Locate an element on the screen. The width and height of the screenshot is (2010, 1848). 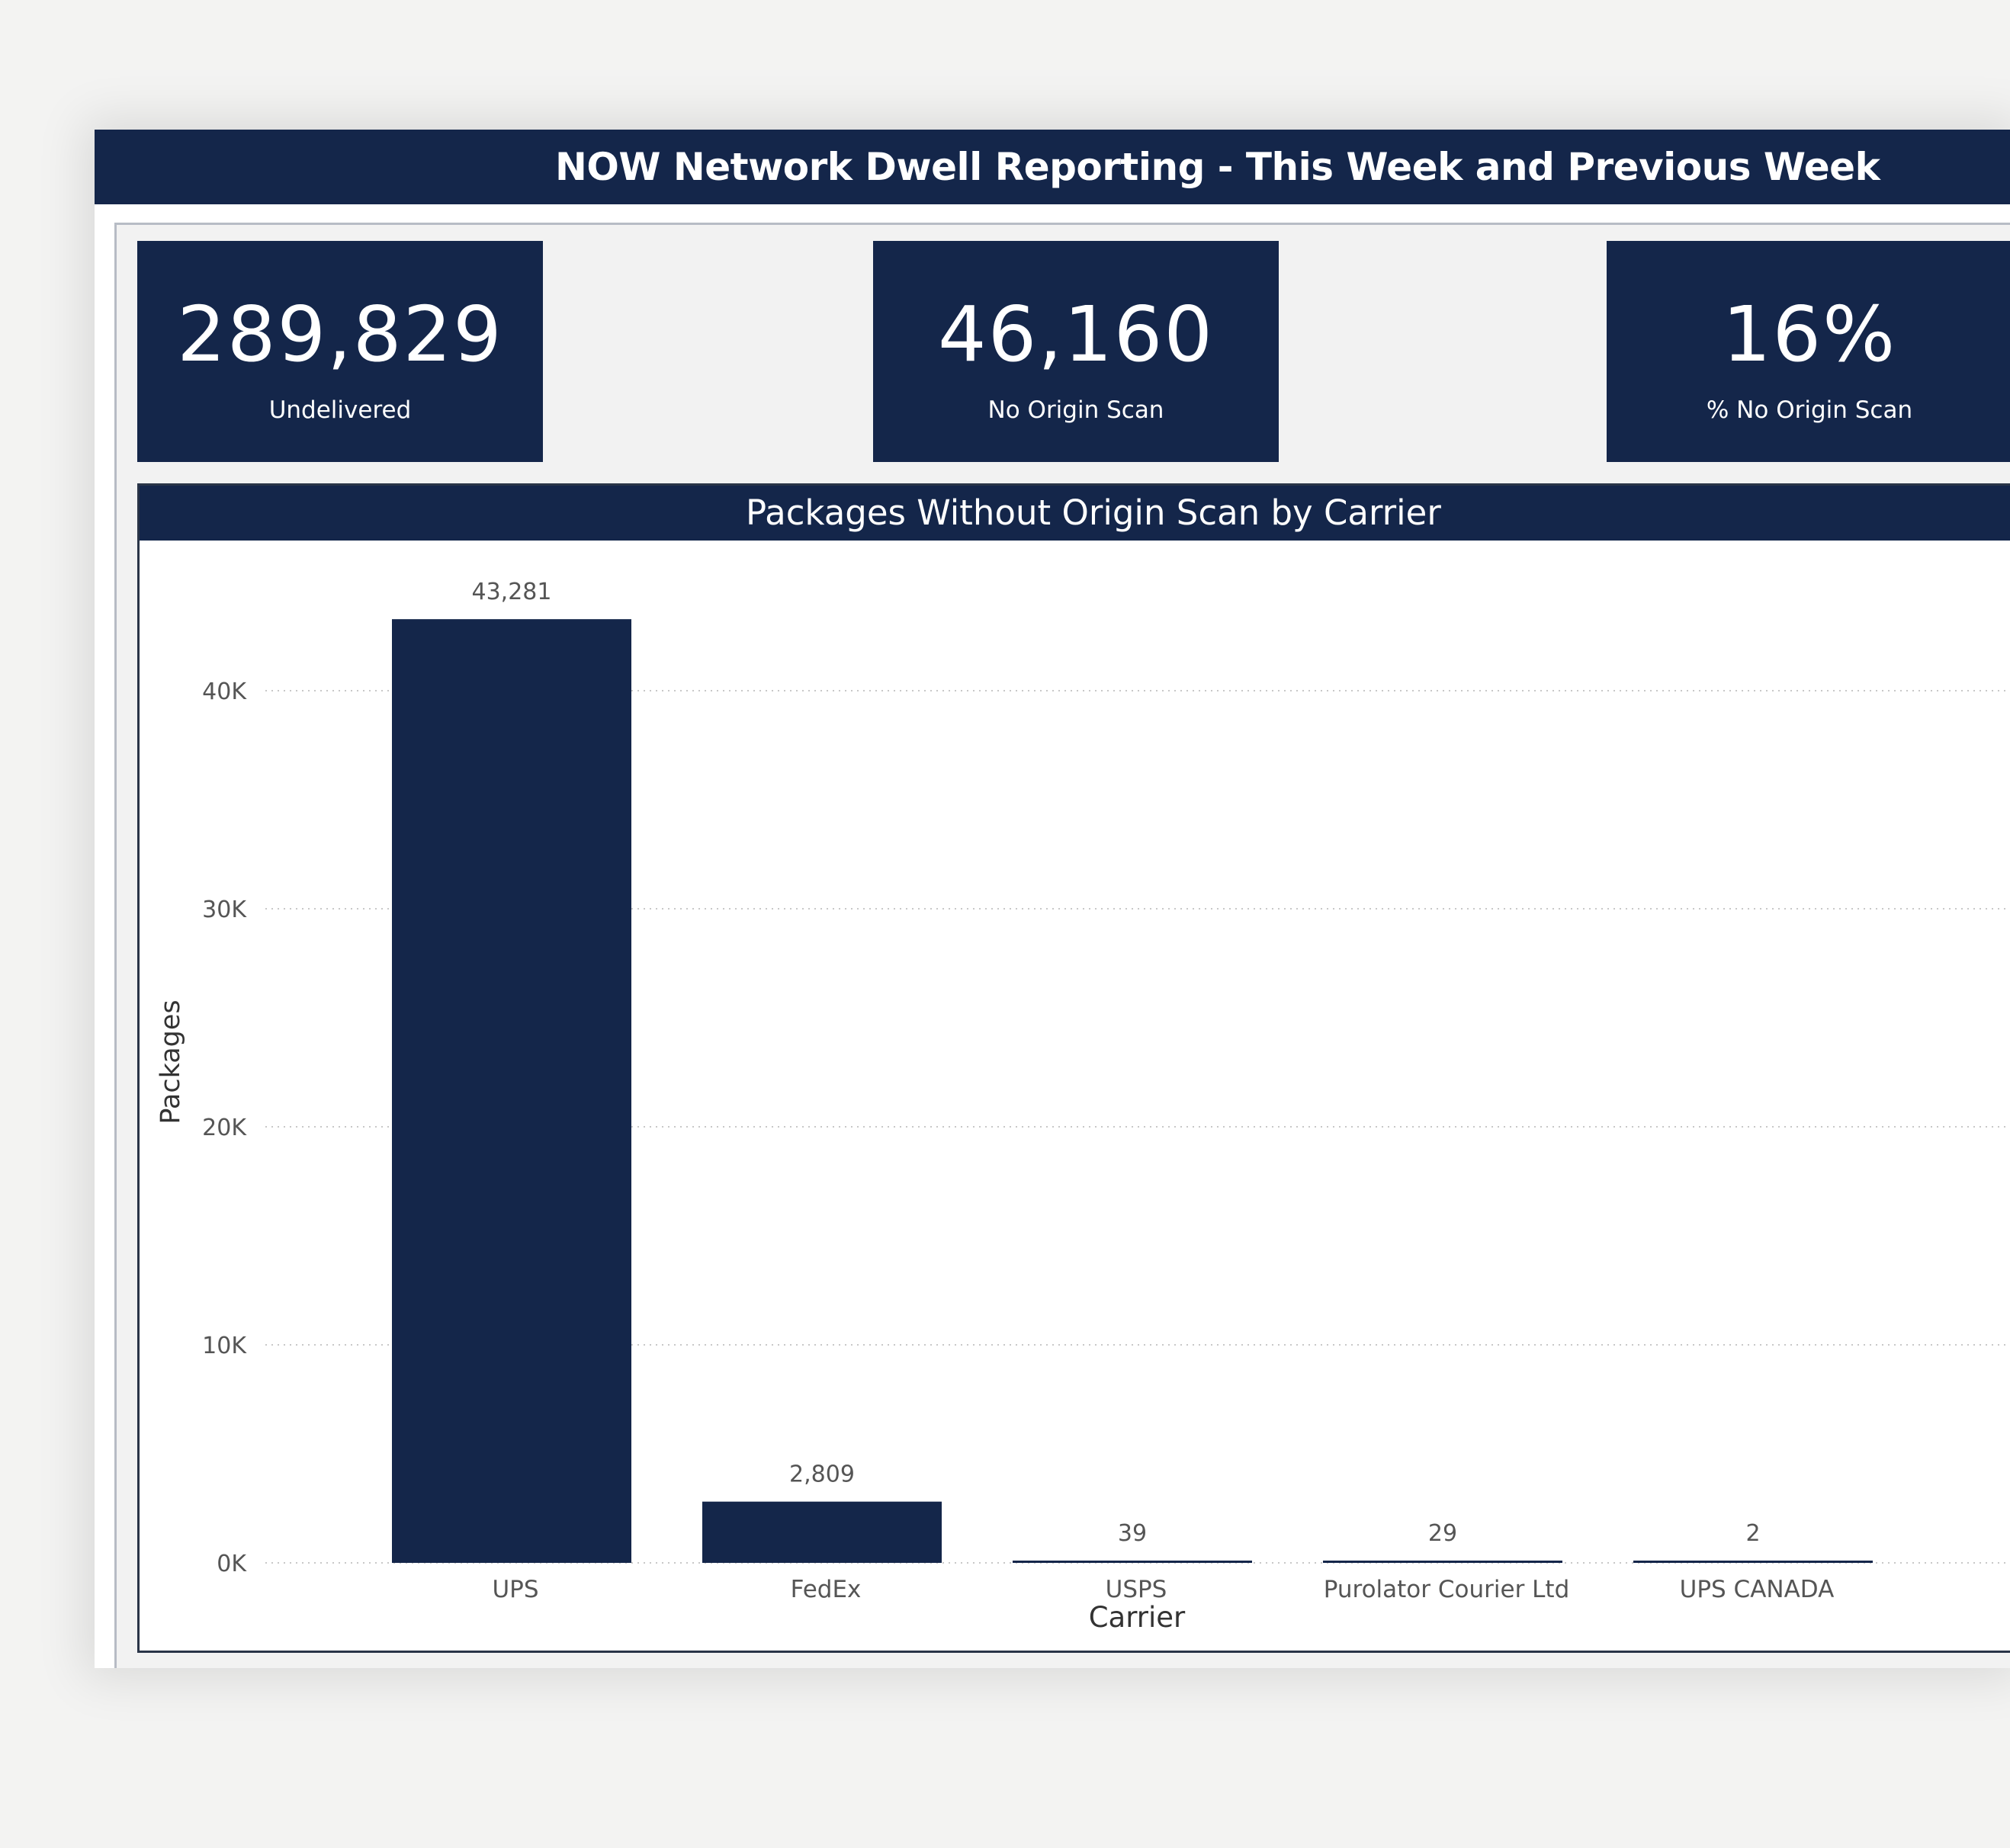
data-label: 2,809 is located at coordinates (822, 1474).